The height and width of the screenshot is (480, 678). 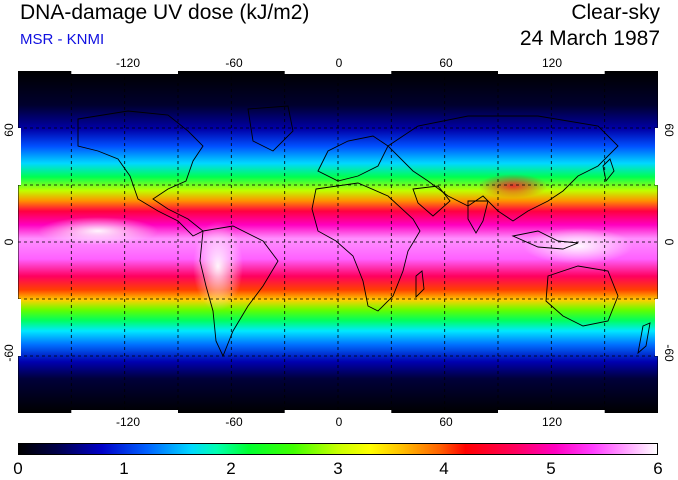 I want to click on colorbar-label-1: 1, so click(x=124, y=468).